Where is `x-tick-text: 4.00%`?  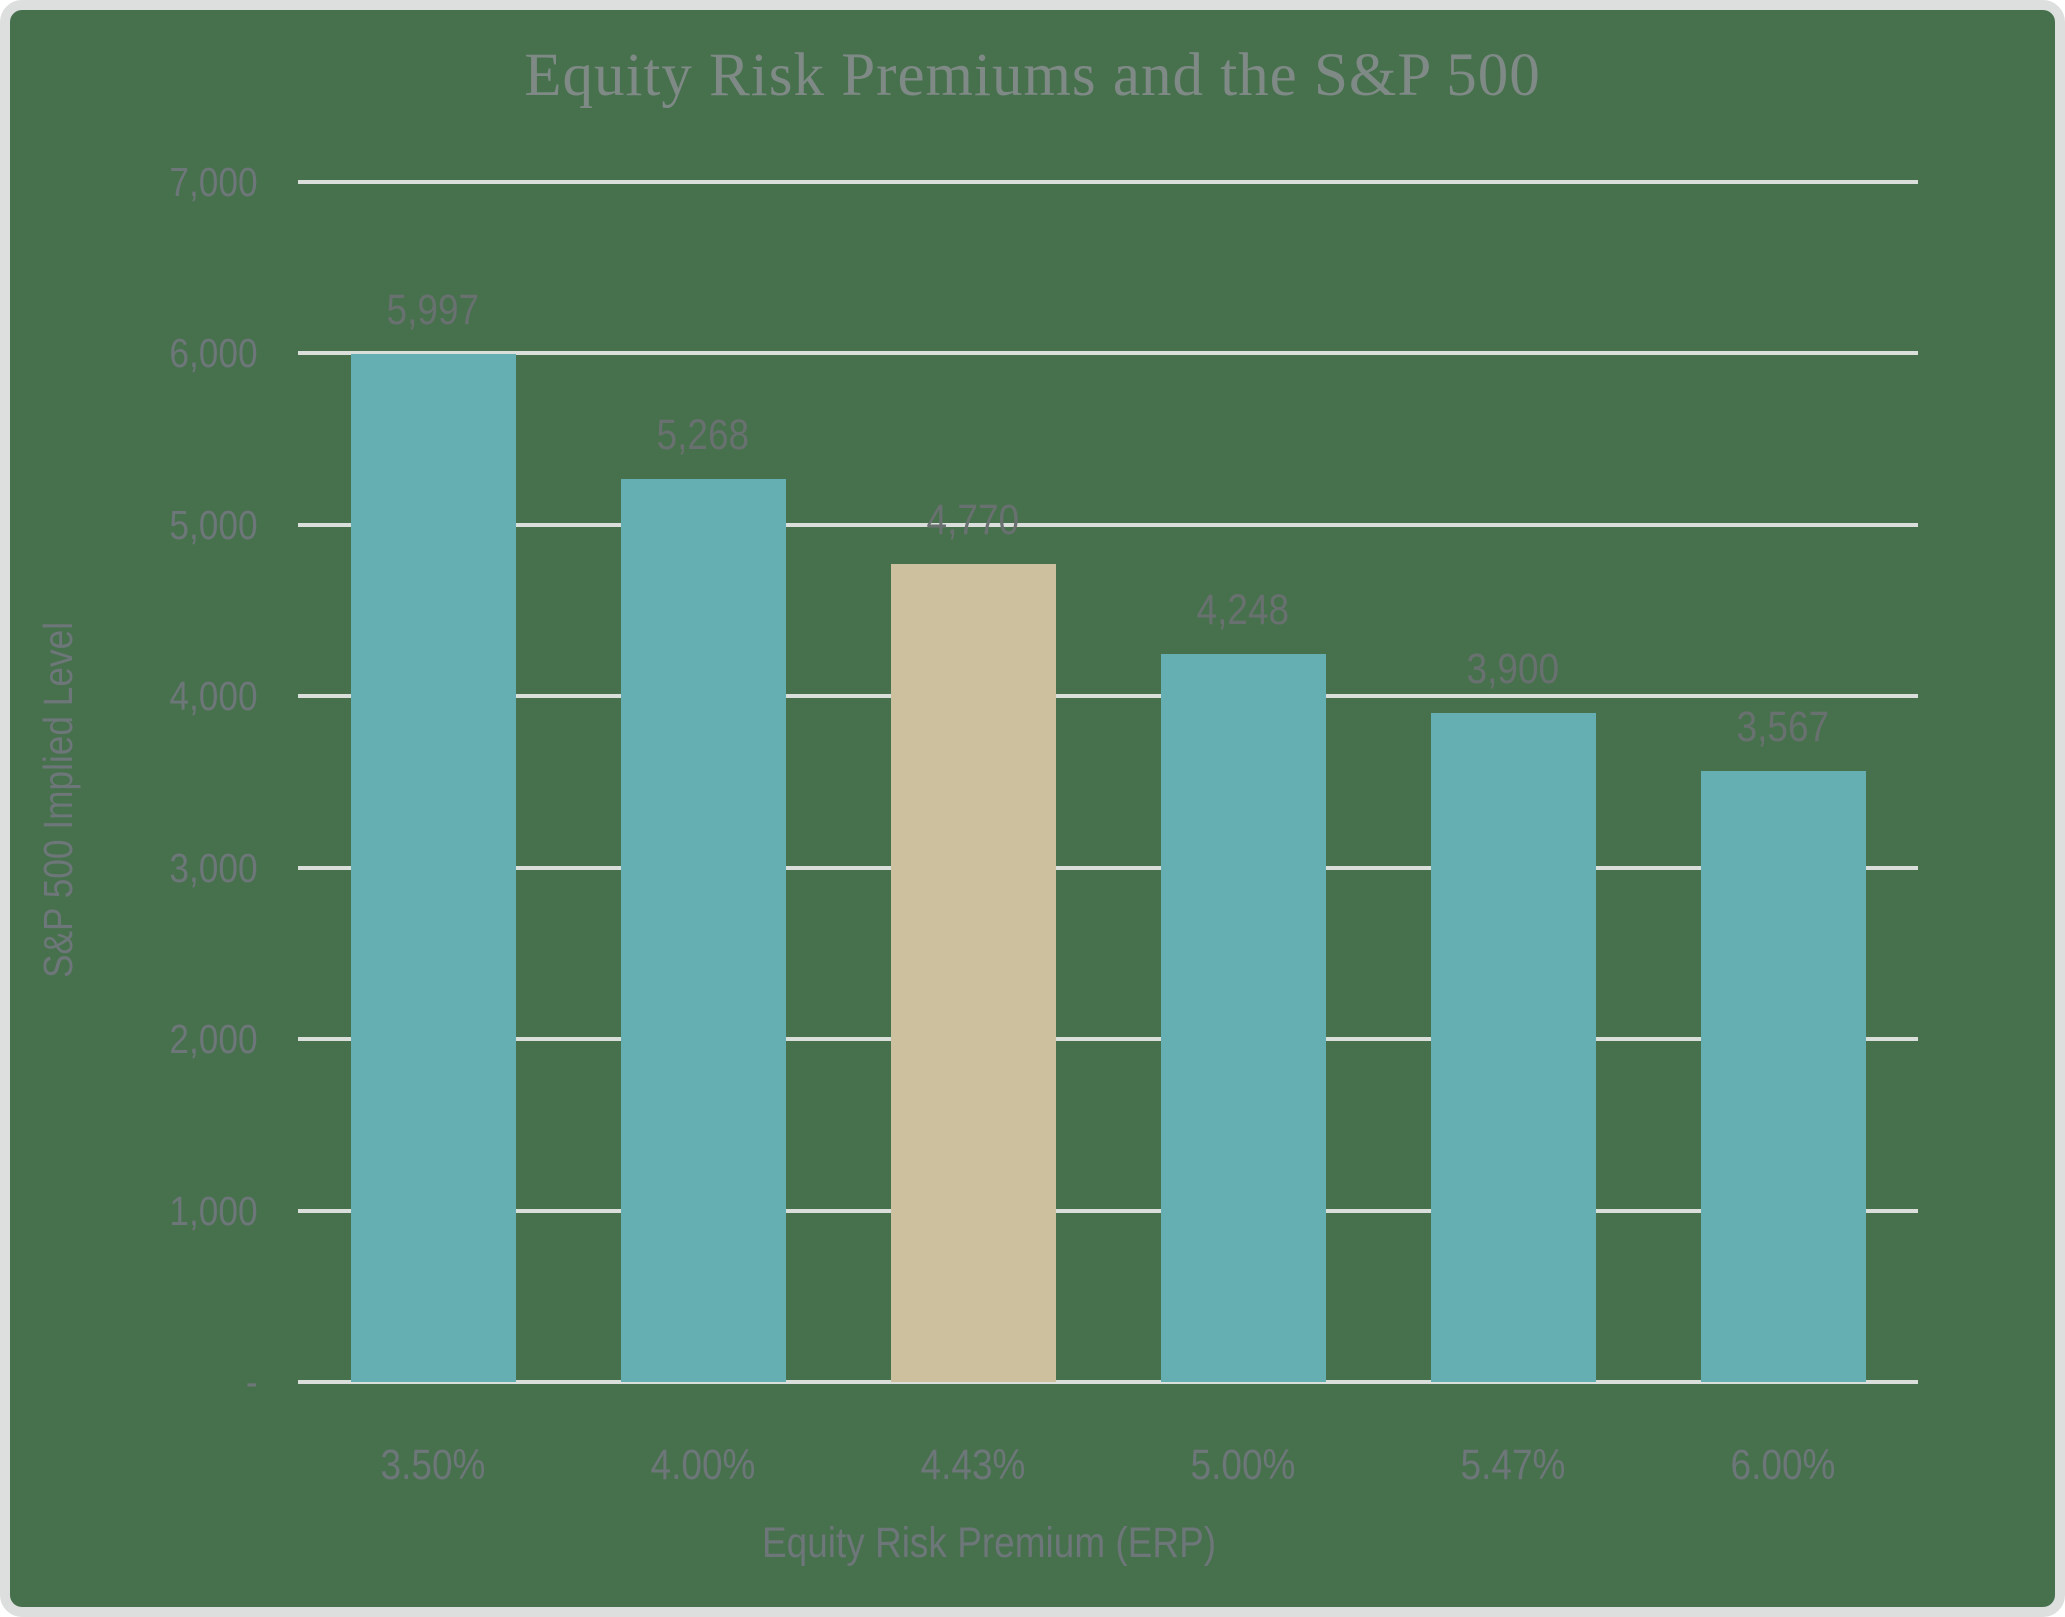 x-tick-text: 4.00% is located at coordinates (703, 1465).